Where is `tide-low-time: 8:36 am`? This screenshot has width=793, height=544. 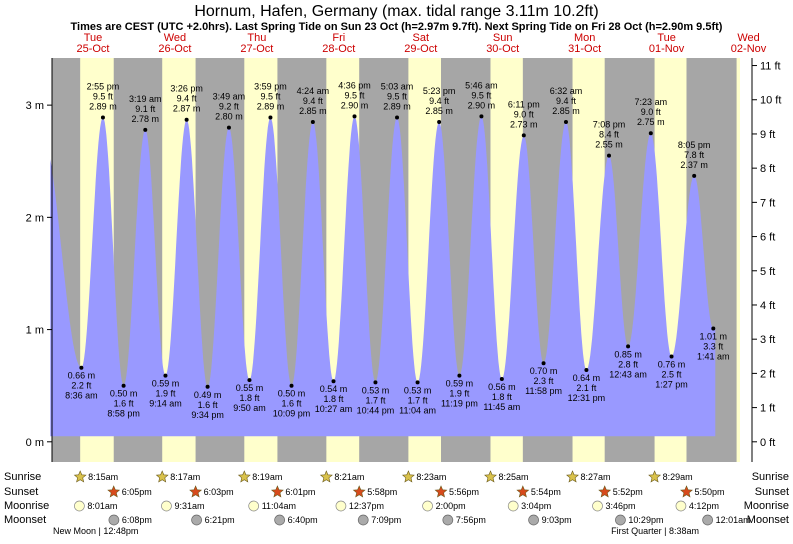
tide-low-time: 8:36 am is located at coordinates (81, 396).